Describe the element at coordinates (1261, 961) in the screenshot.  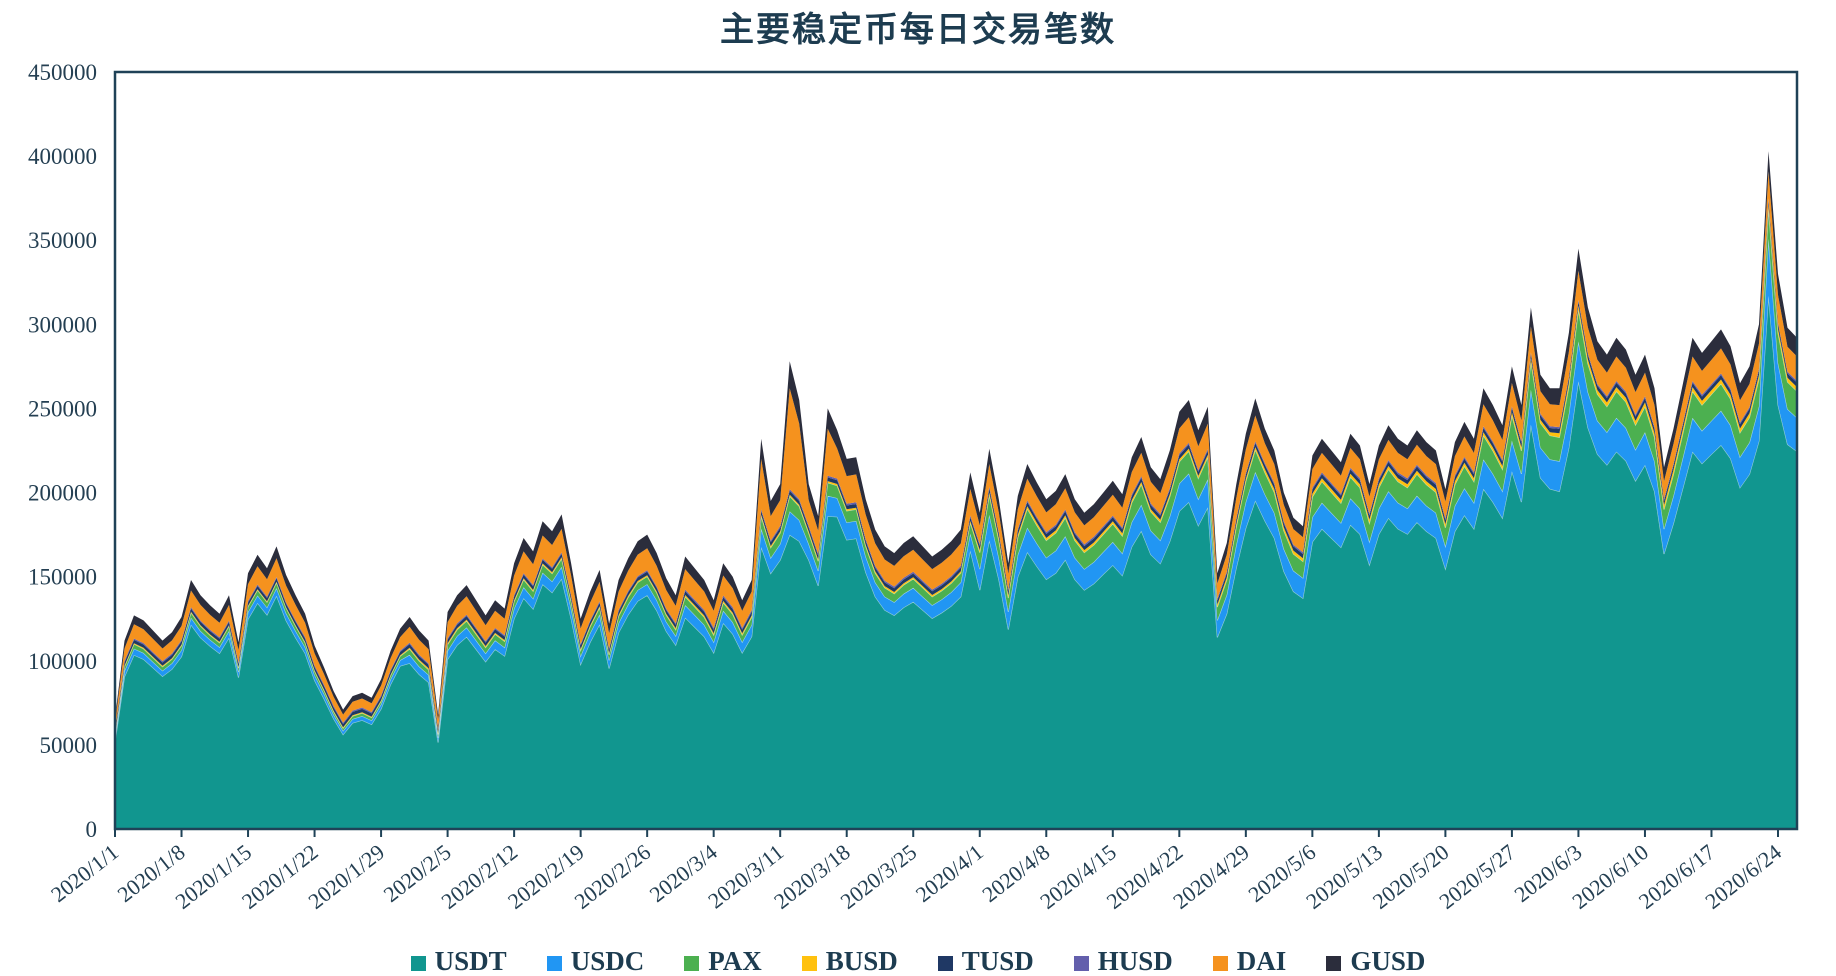
I see `legend-label: DAI` at that location.